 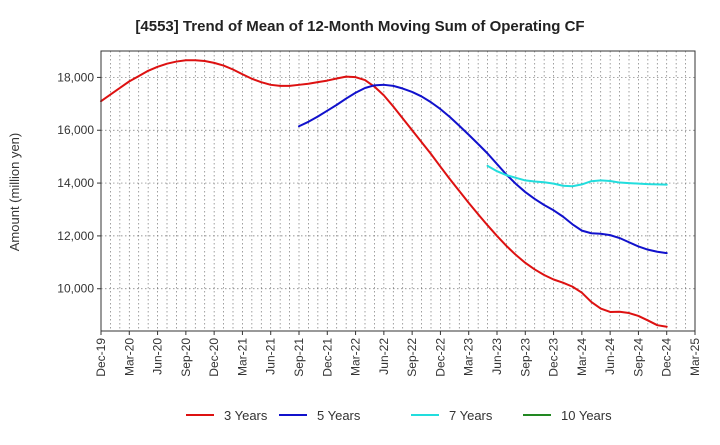 I want to click on x-tick-label: Jun-23, so click(x=497, y=356).